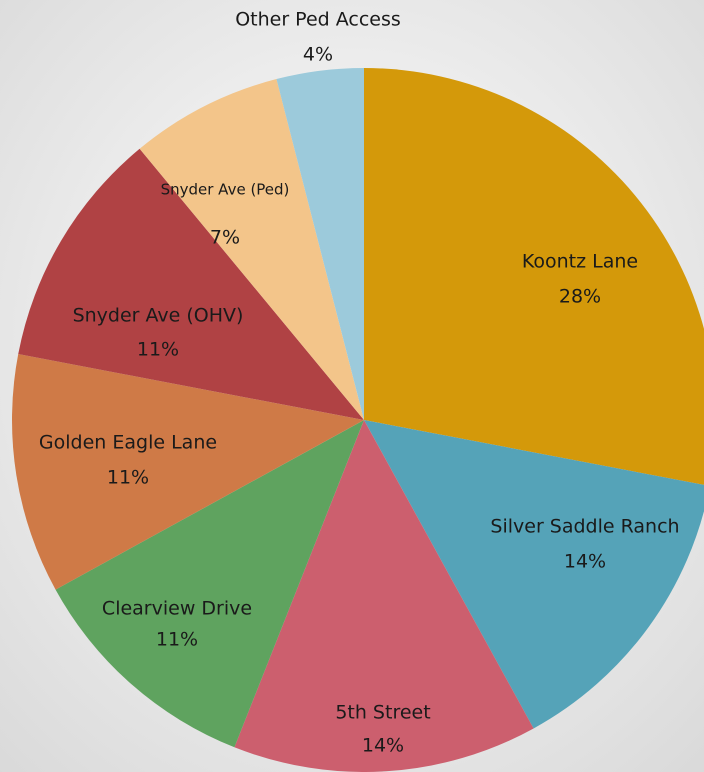  What do you see at coordinates (318, 55) in the screenshot?
I see `slice-value-label: 4%` at bounding box center [318, 55].